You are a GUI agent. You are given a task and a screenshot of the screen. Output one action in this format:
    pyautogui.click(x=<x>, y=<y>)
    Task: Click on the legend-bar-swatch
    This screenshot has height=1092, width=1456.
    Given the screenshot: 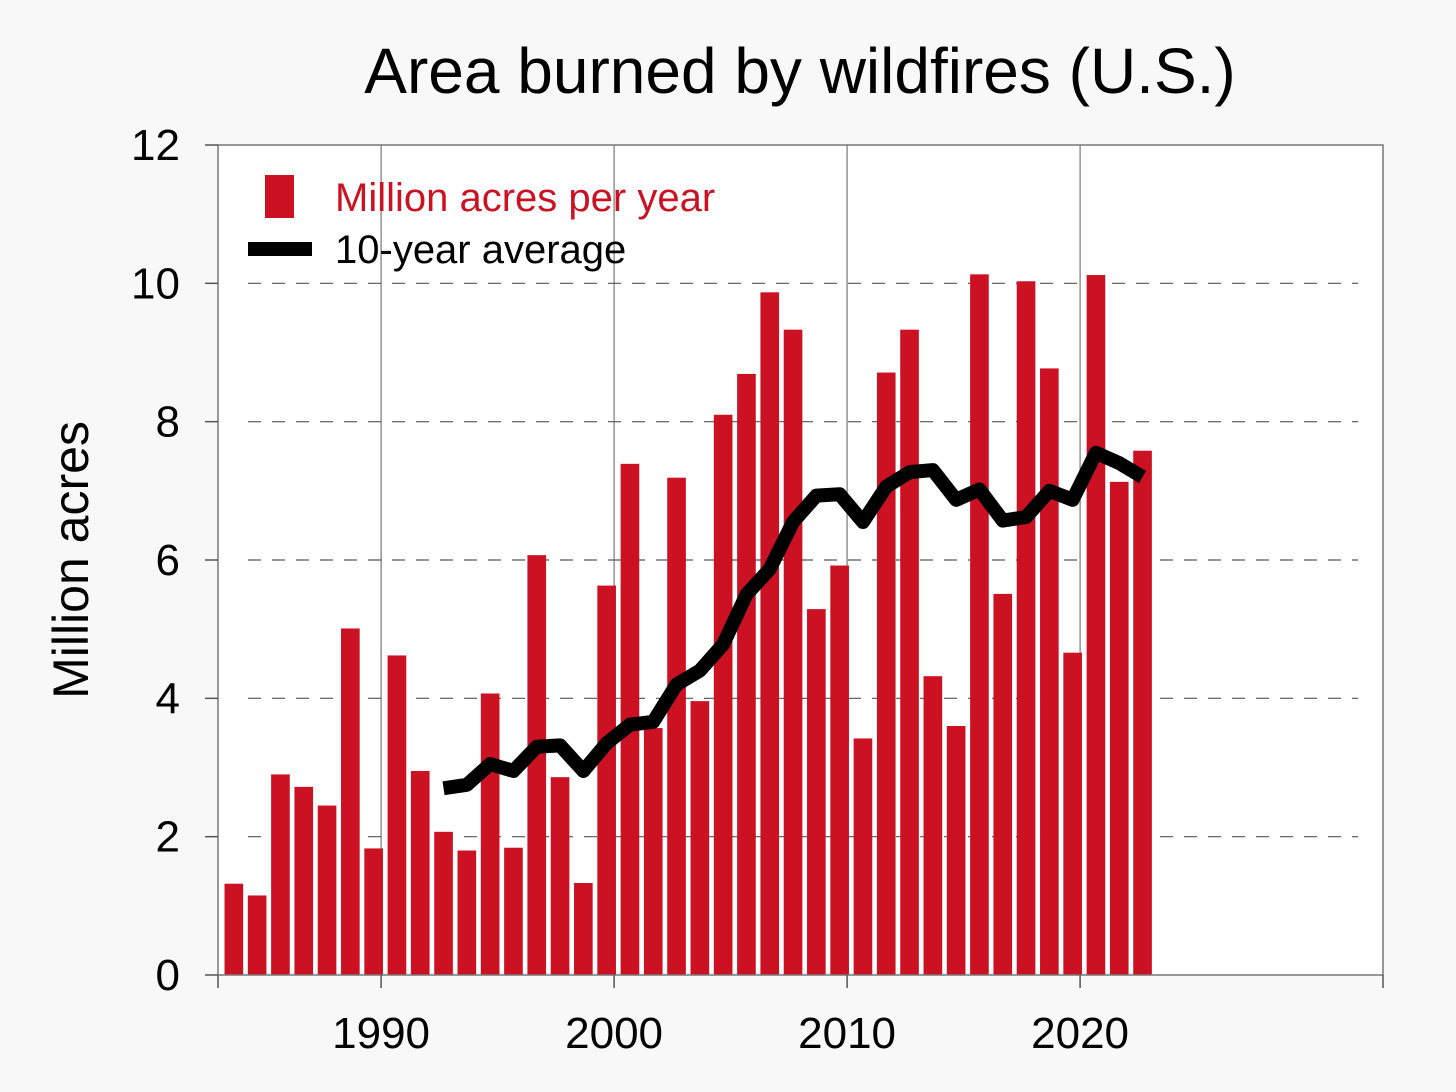 What is the action you would take?
    pyautogui.click(x=279, y=196)
    